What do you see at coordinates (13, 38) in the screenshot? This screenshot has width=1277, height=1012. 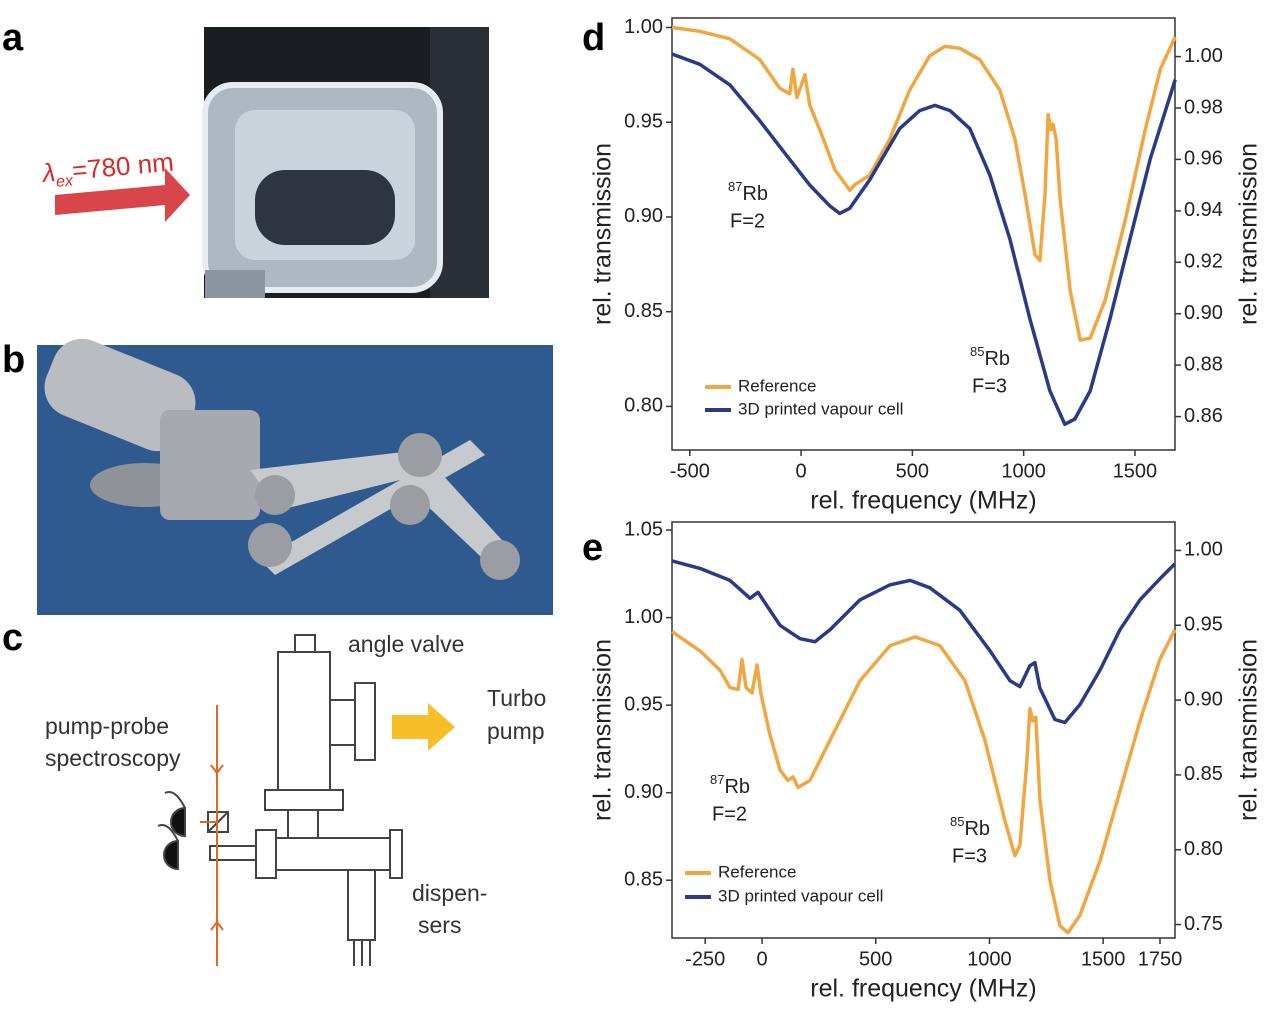 I see `panel-label: a` at bounding box center [13, 38].